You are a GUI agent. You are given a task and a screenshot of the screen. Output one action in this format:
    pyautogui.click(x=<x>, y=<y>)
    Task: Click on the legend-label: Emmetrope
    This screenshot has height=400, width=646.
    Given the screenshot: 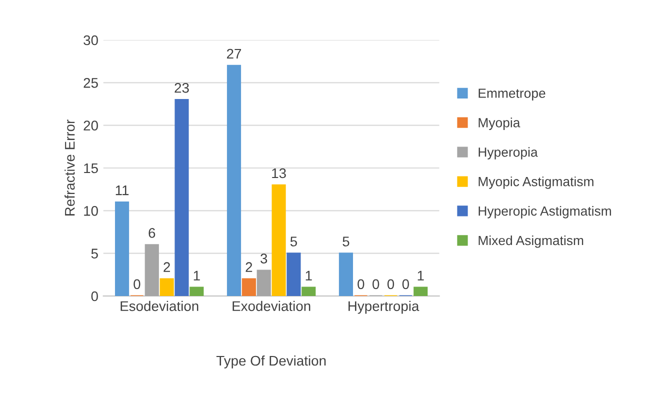 What is the action you would take?
    pyautogui.click(x=512, y=94)
    